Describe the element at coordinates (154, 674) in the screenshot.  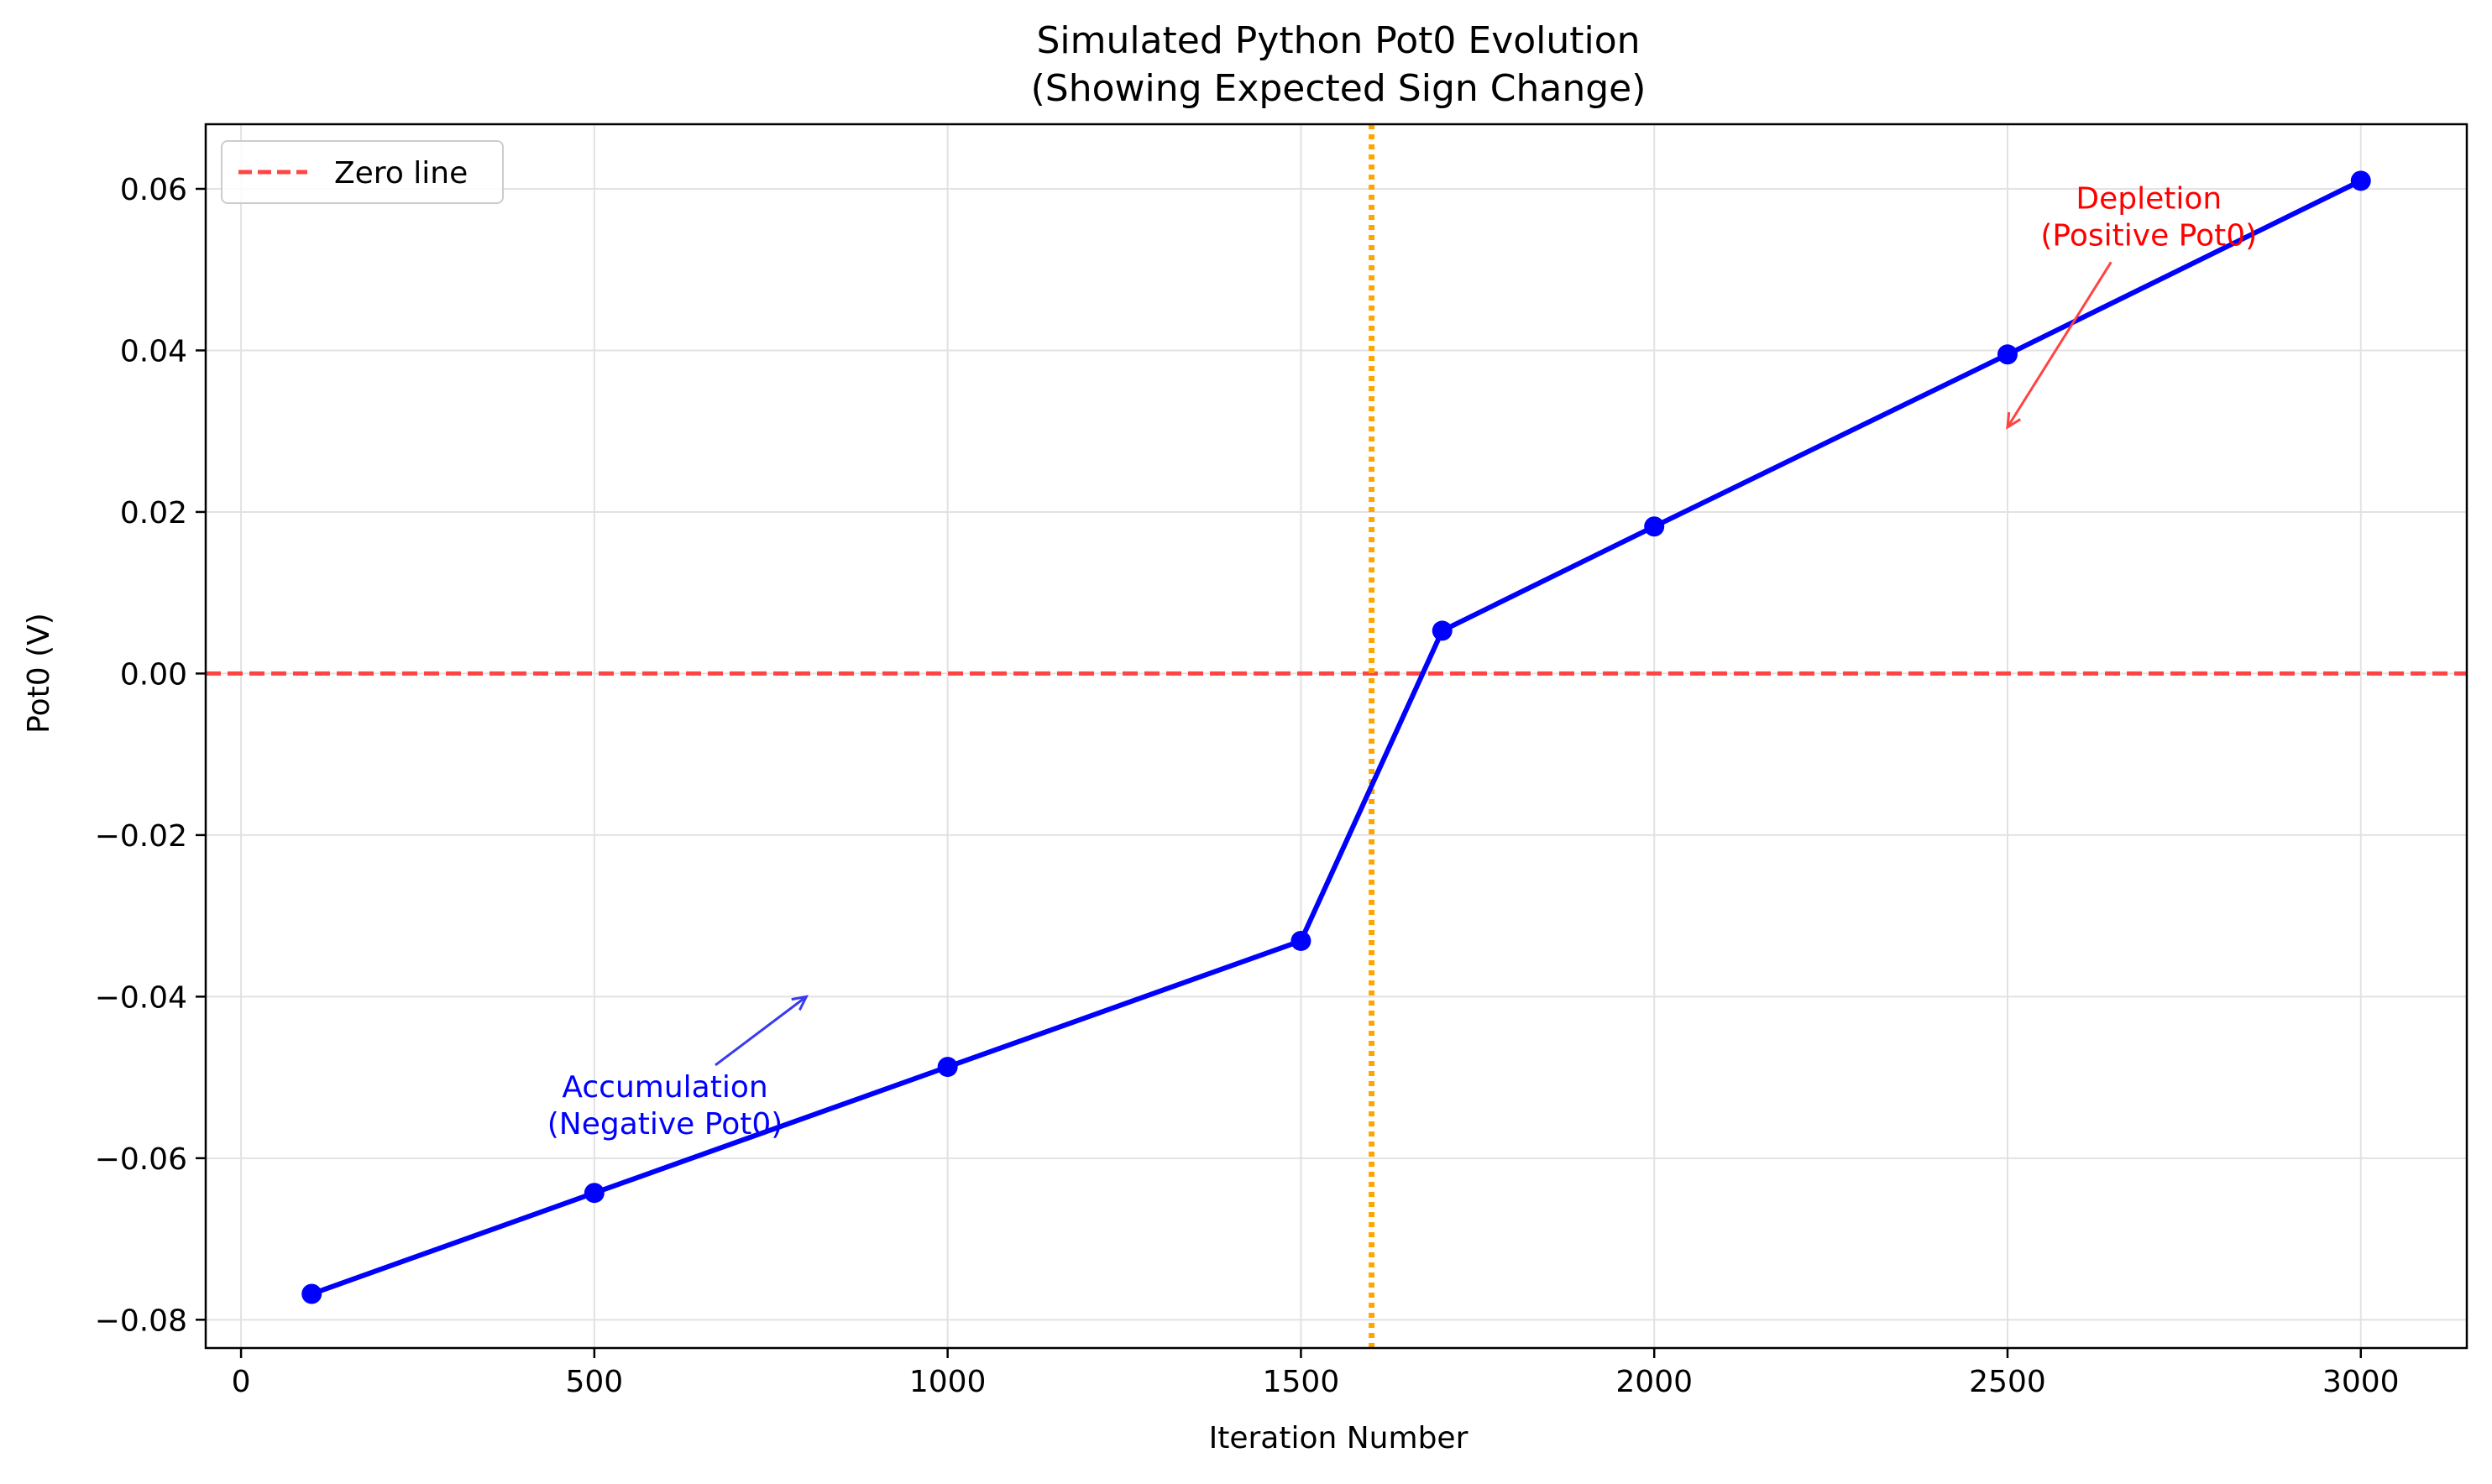
I see `y-tick-label-4: 0.00` at that location.